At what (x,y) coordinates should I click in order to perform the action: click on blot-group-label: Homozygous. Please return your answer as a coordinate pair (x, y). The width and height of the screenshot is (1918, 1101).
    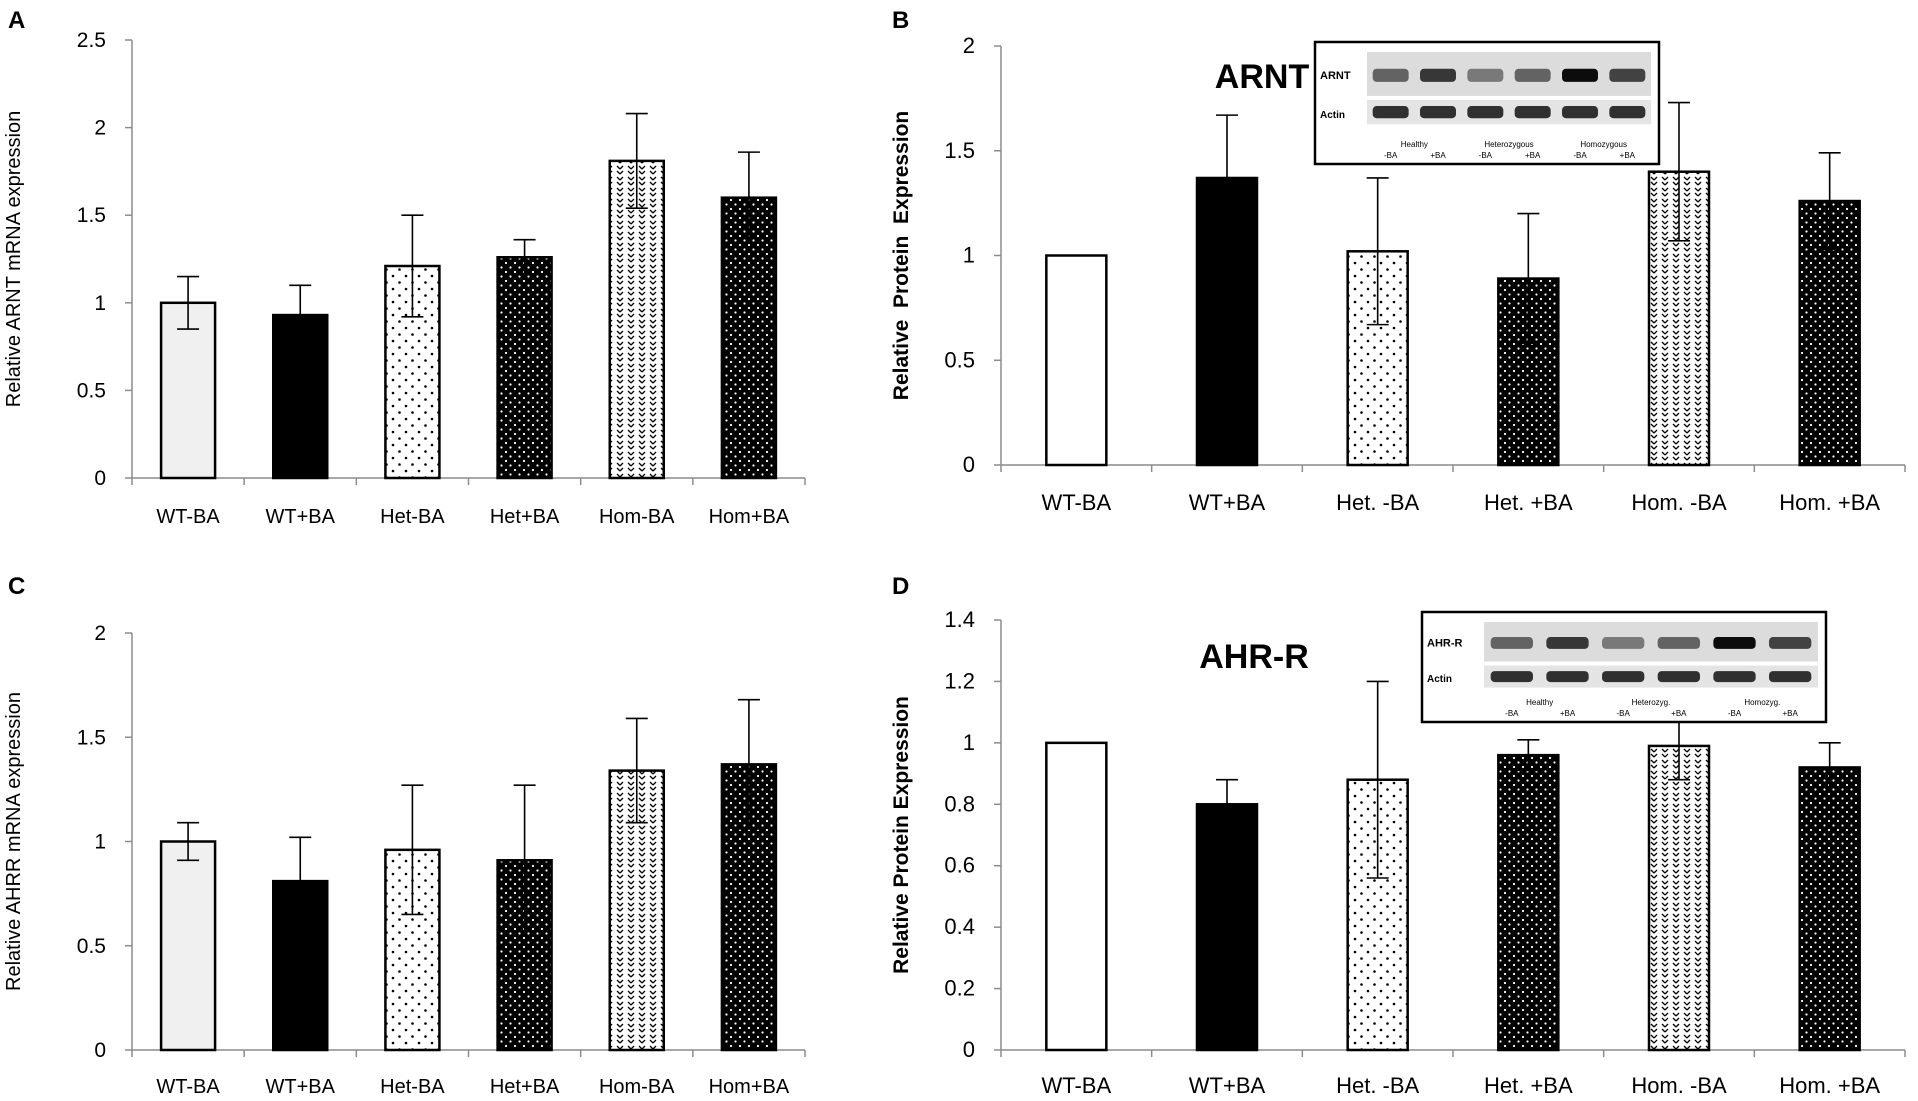
    Looking at the image, I should click on (1603, 144).